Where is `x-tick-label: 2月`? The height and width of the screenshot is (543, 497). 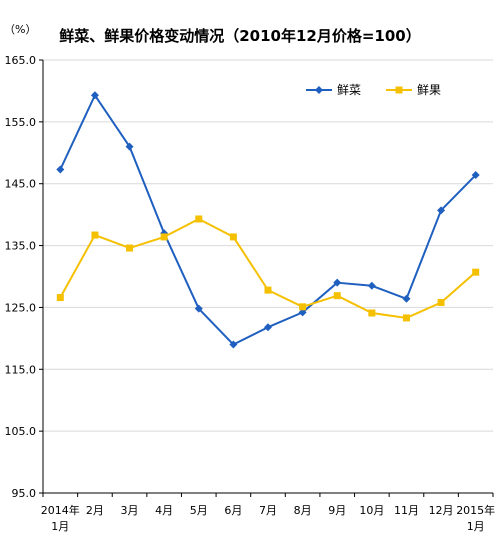
x-tick-label: 2月 is located at coordinates (95, 510).